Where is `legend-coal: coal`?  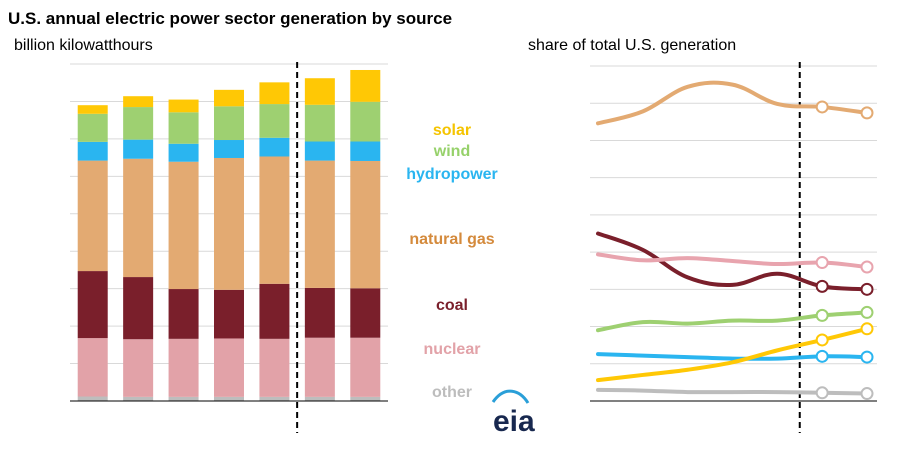 legend-coal: coal is located at coordinates (452, 305).